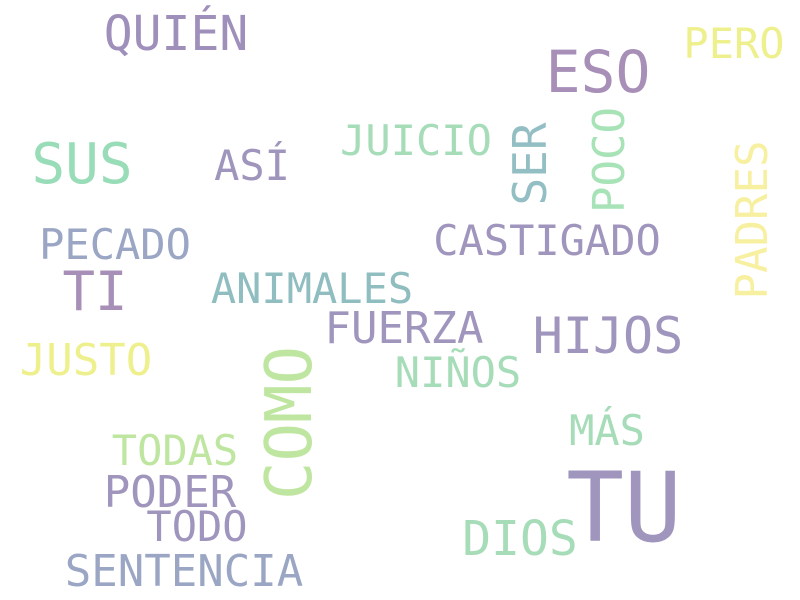  I want to click on word-ninos: NIÑOS, so click(458, 372).